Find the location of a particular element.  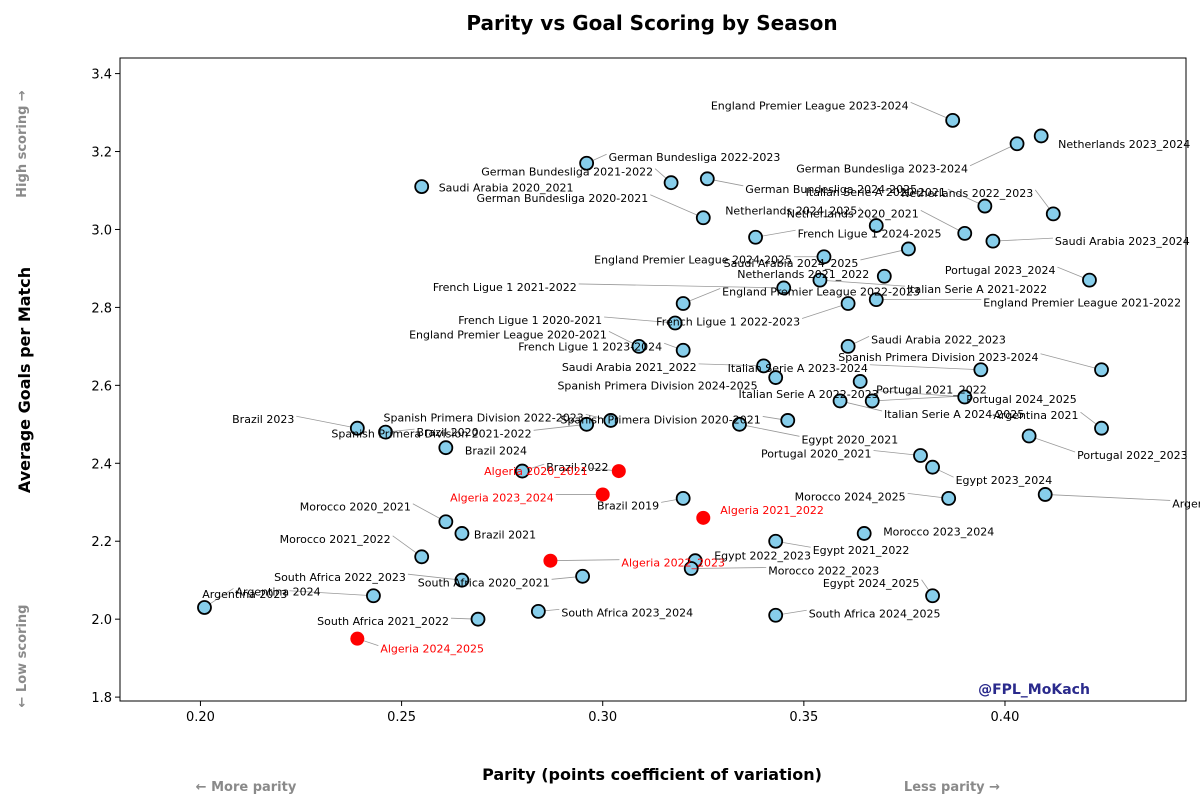

label-algeria-2024-2025: Algeria 2024_2025 is located at coordinates (432, 649).